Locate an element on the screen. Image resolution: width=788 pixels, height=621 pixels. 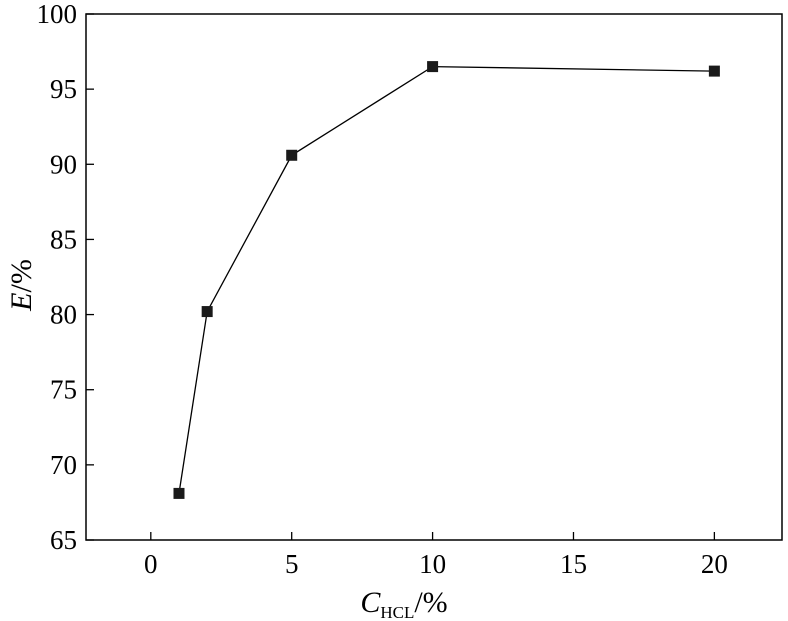
x-tick-label: 15 is located at coordinates (573, 564).